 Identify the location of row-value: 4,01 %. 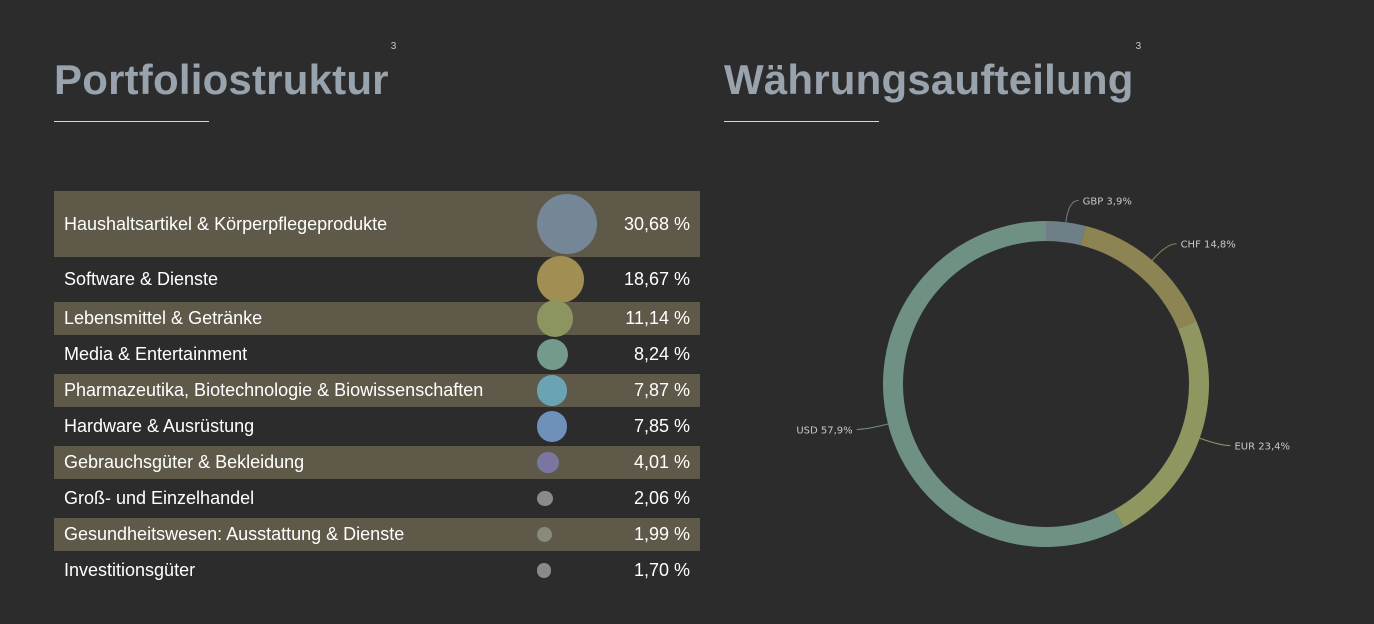
(661, 462).